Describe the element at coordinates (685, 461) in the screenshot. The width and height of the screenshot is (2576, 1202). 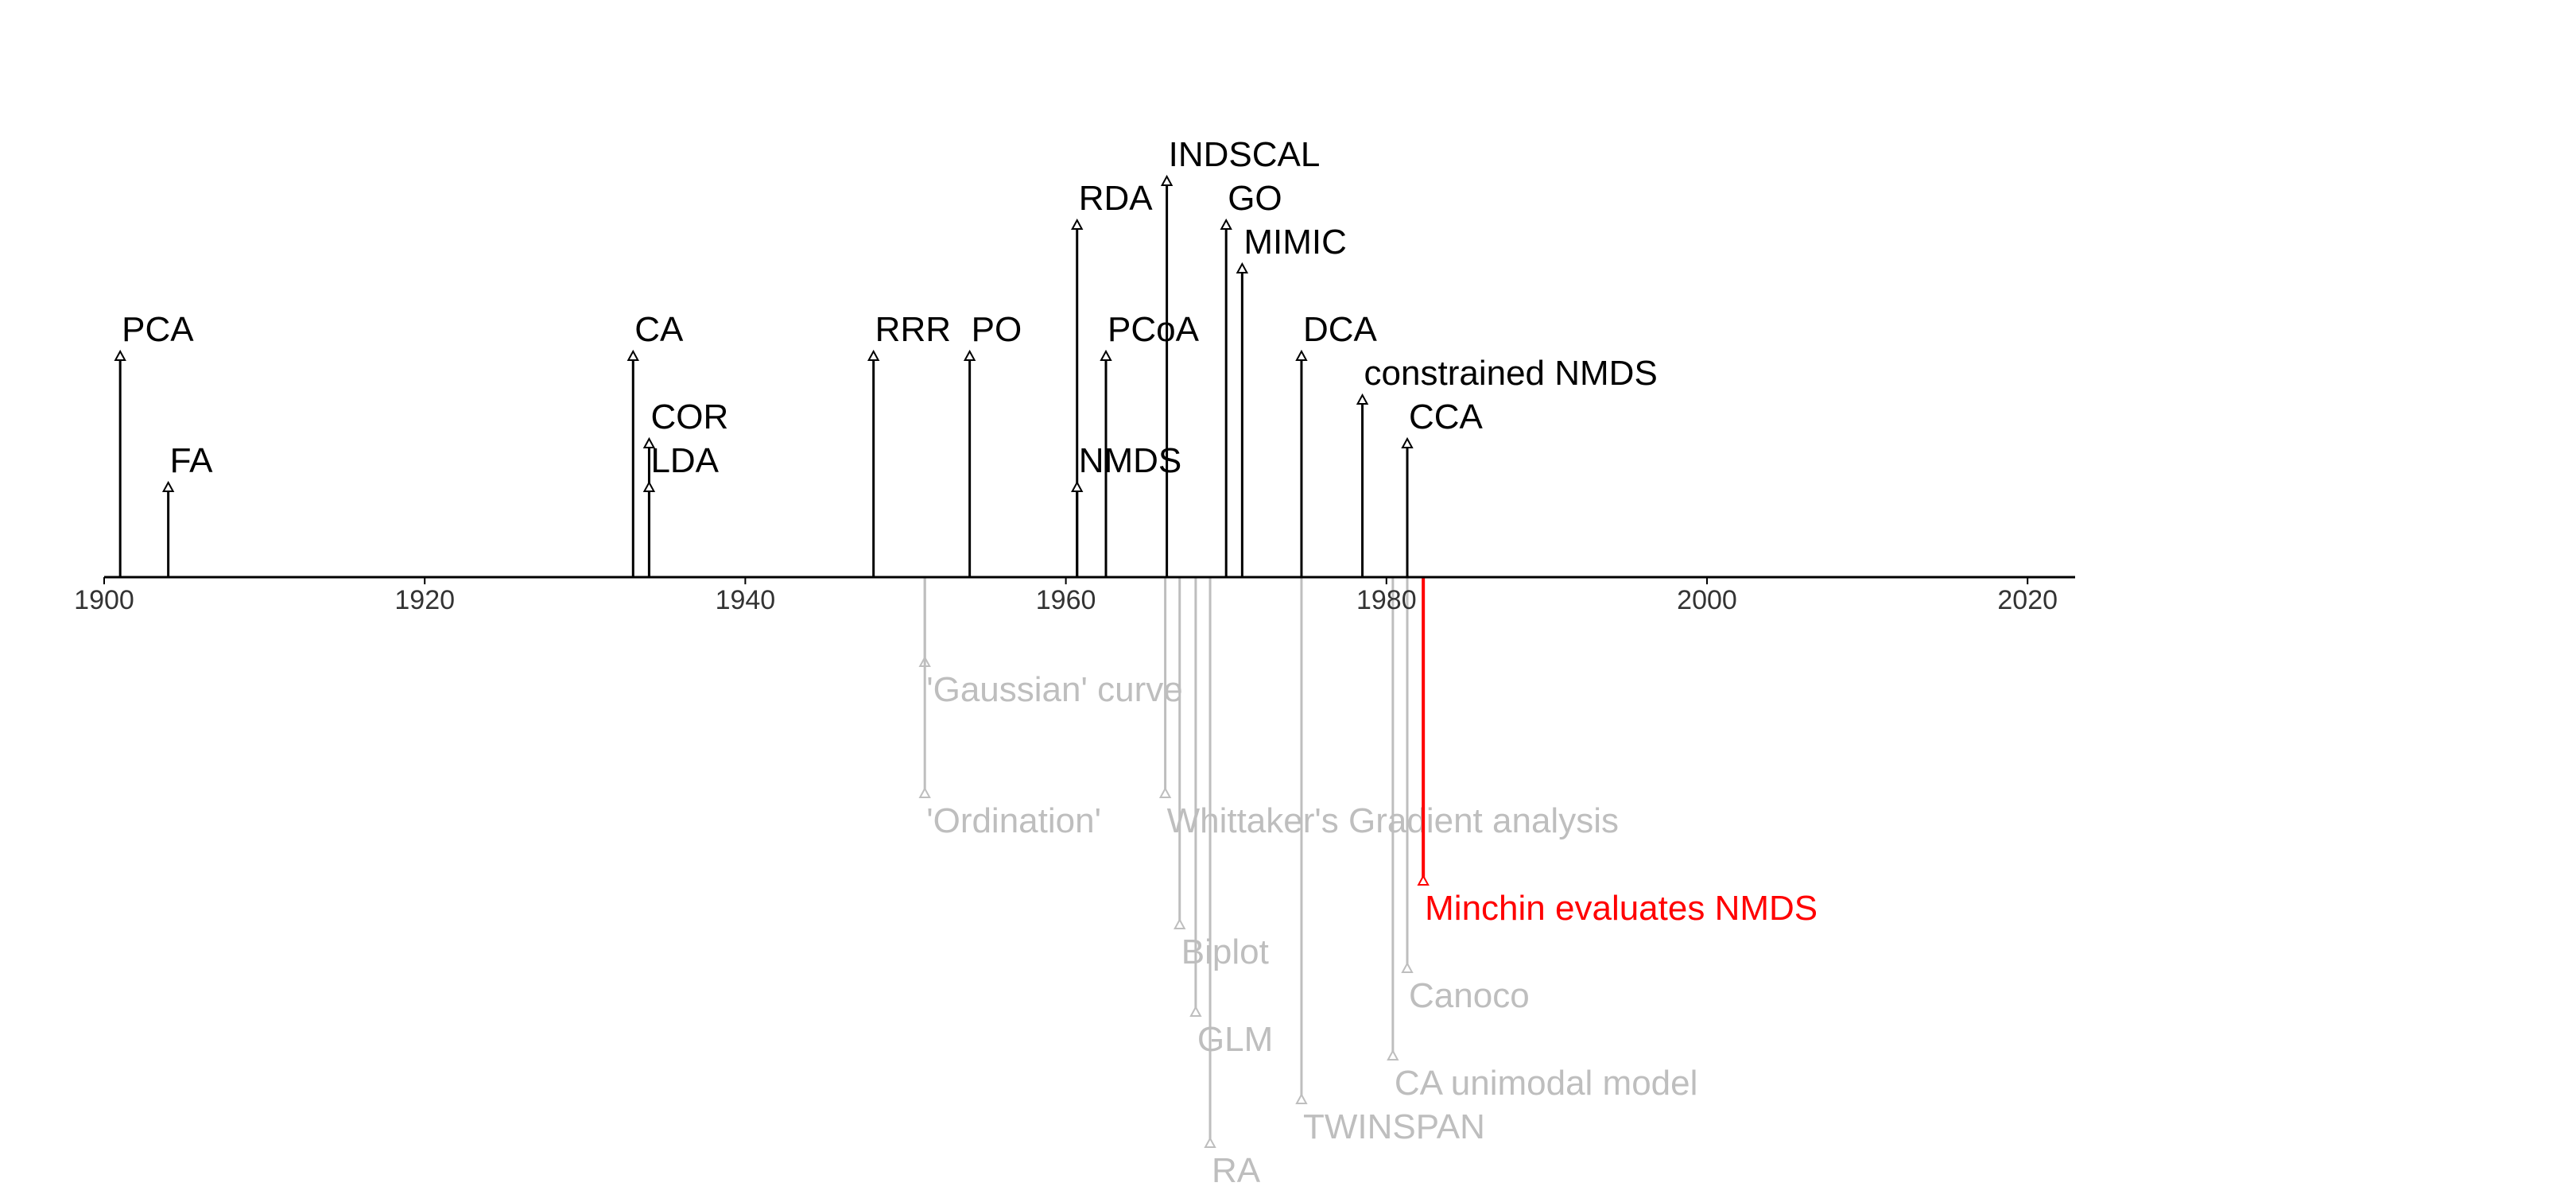
I see `event-label-lda-4: LDA` at that location.